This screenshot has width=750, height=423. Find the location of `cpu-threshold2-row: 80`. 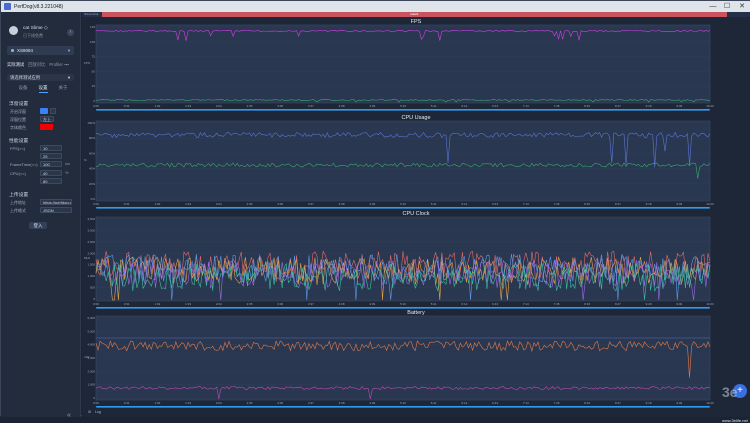

cpu-threshold2-row: 80 is located at coordinates (43, 182).